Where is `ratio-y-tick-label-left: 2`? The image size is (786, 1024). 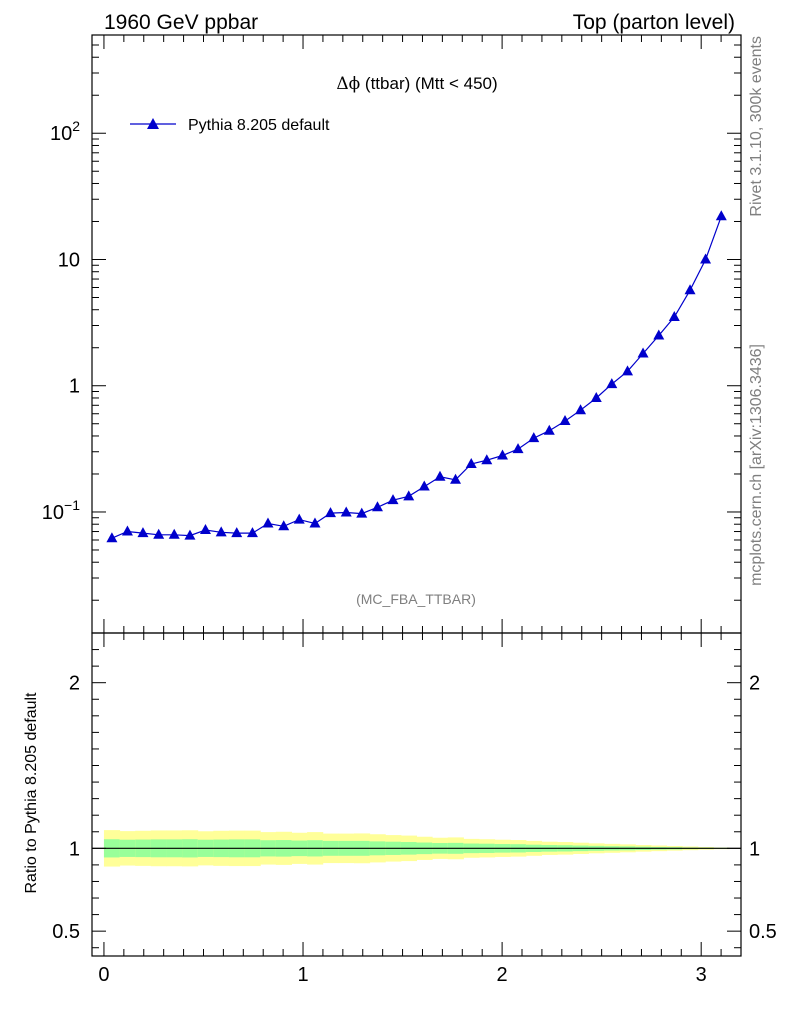
ratio-y-tick-label-left: 2 is located at coordinates (74, 684).